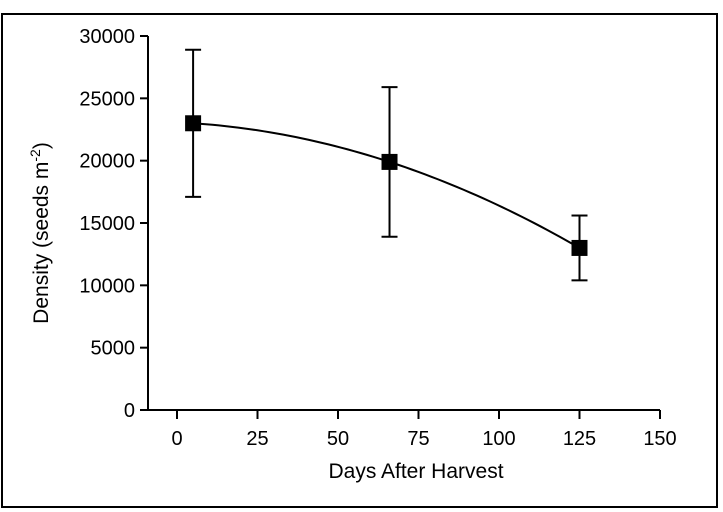 The image size is (723, 512). Describe the element at coordinates (579, 439) in the screenshot. I see `x-tick-label: 125` at that location.